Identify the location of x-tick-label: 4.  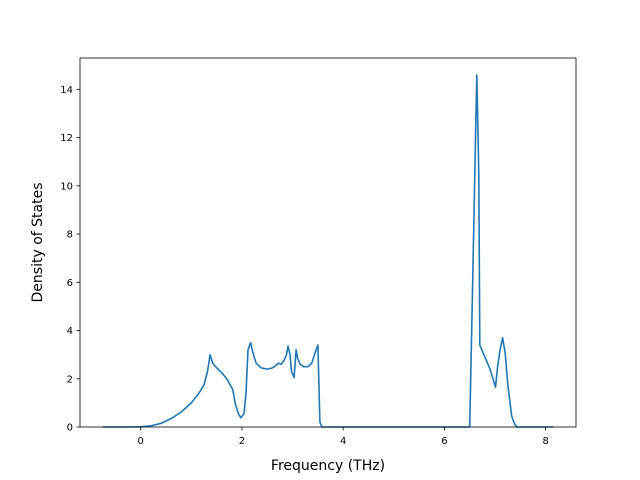
(343, 441).